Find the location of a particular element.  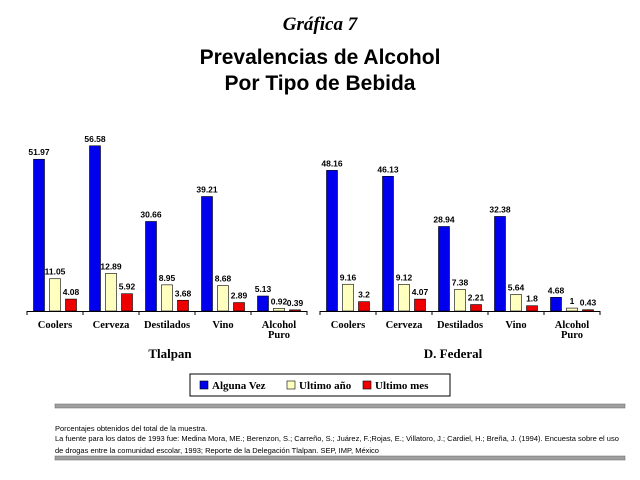

data-label: 46.13 is located at coordinates (388, 169).